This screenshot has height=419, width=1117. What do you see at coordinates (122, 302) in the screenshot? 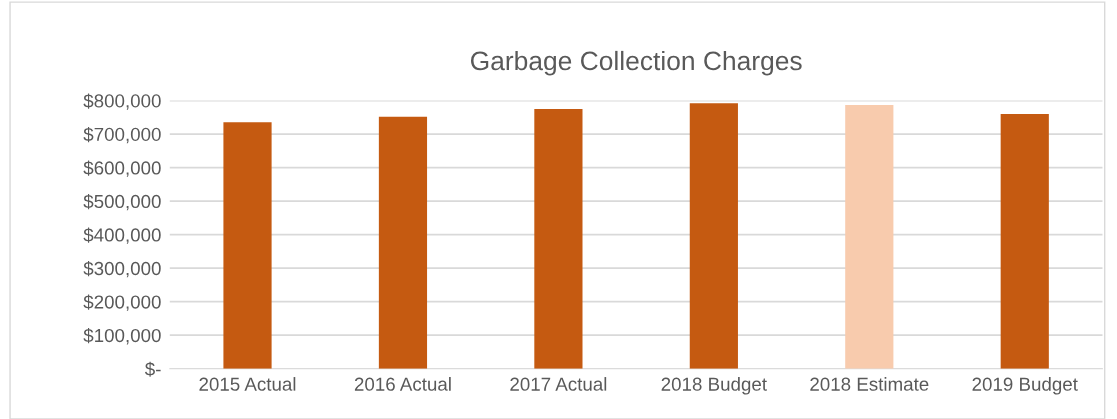
I see `y-tick-label: $200,000` at bounding box center [122, 302].